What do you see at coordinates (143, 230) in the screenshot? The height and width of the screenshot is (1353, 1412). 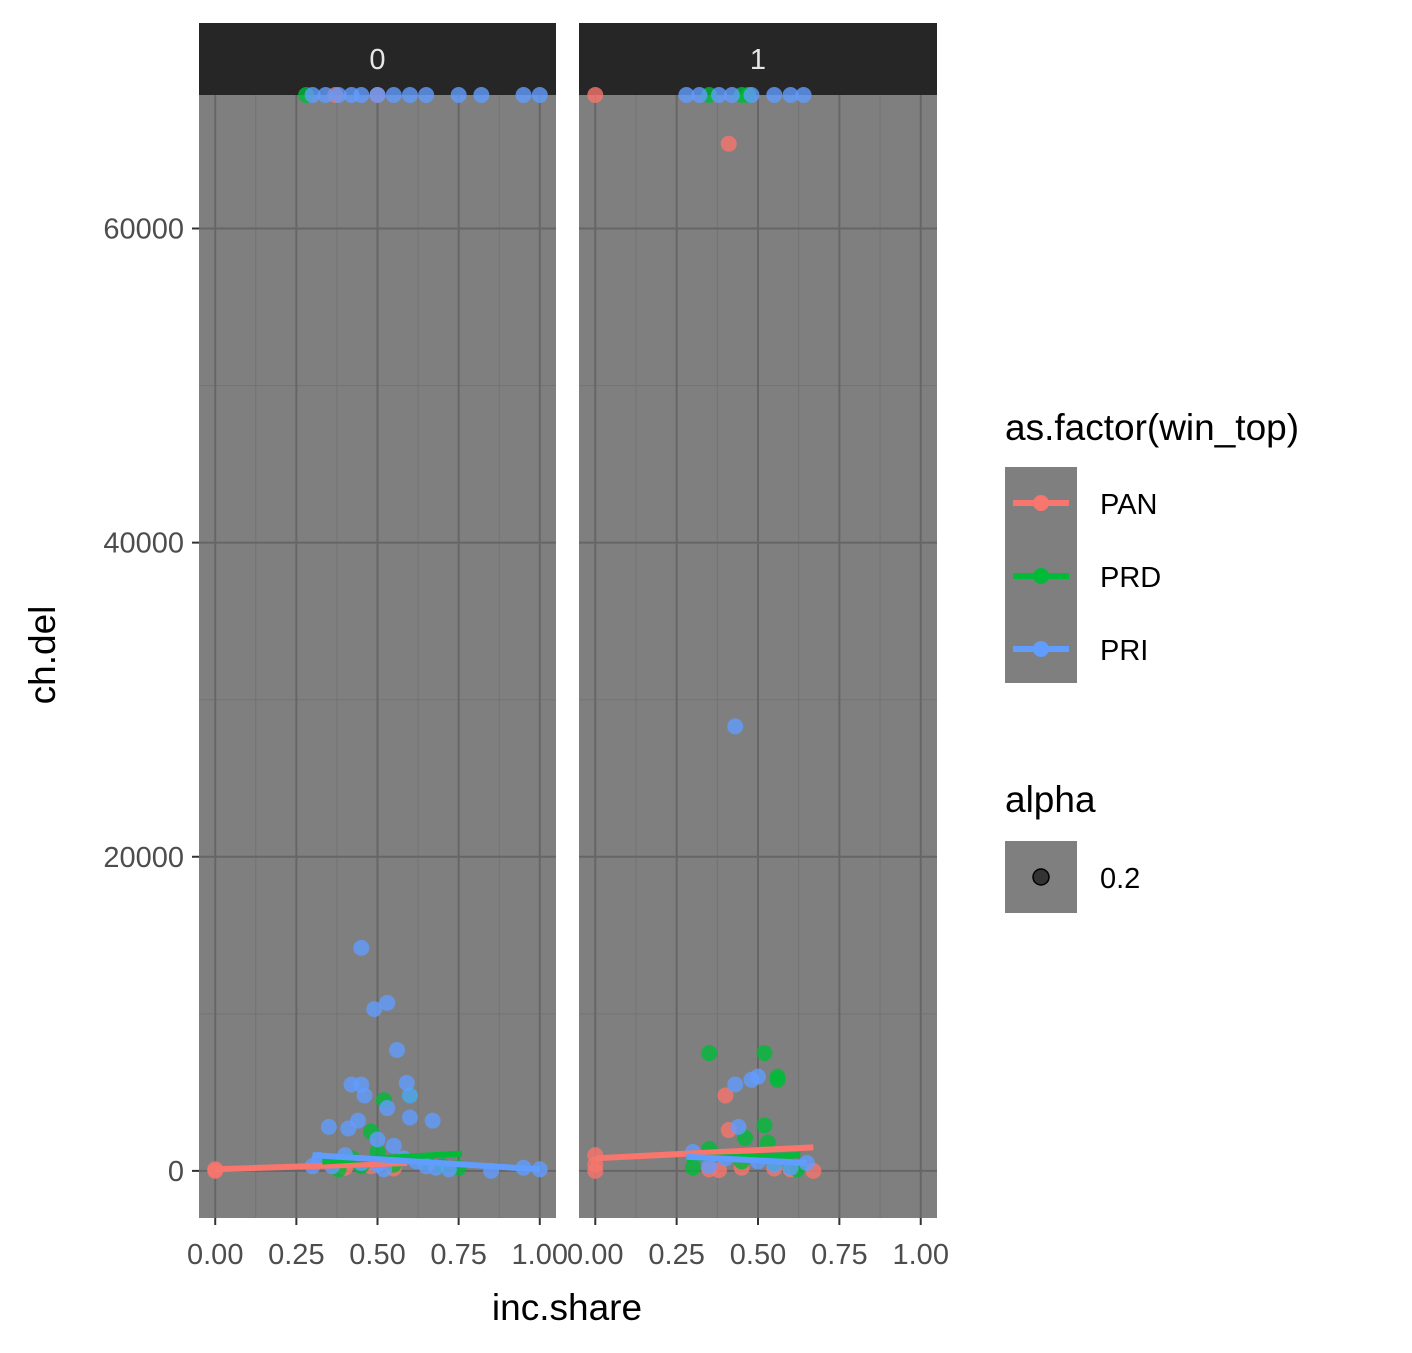 I see `y-tick-label: 60000` at bounding box center [143, 230].